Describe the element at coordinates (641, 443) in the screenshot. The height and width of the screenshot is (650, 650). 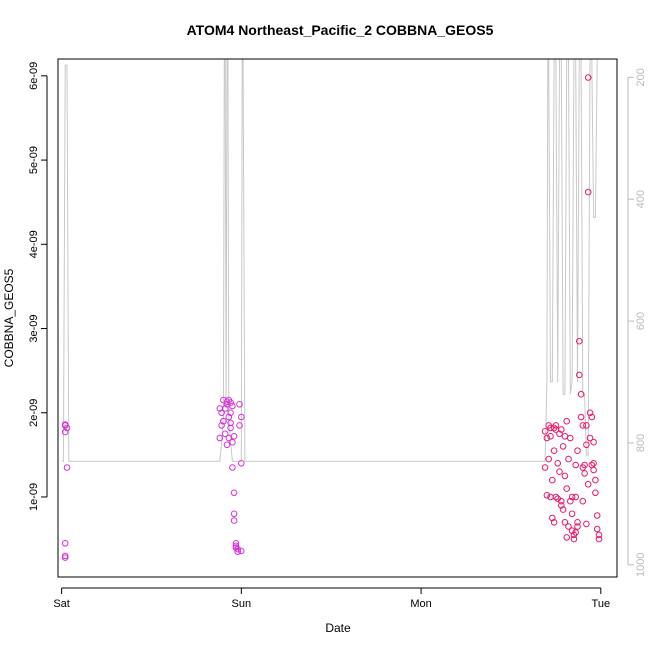
I see `y2-tick-label: 800` at that location.